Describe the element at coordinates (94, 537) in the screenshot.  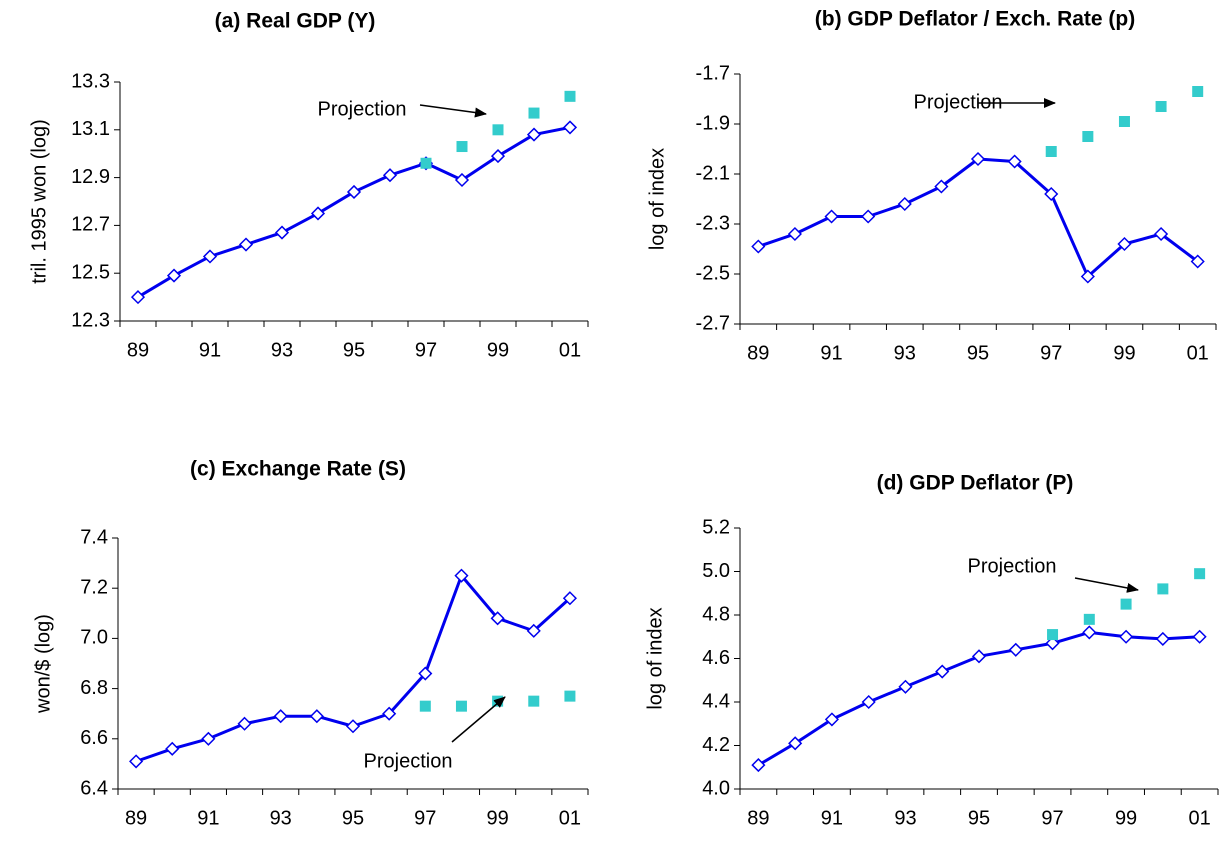
I see `y-tick-label: 7.4` at that location.